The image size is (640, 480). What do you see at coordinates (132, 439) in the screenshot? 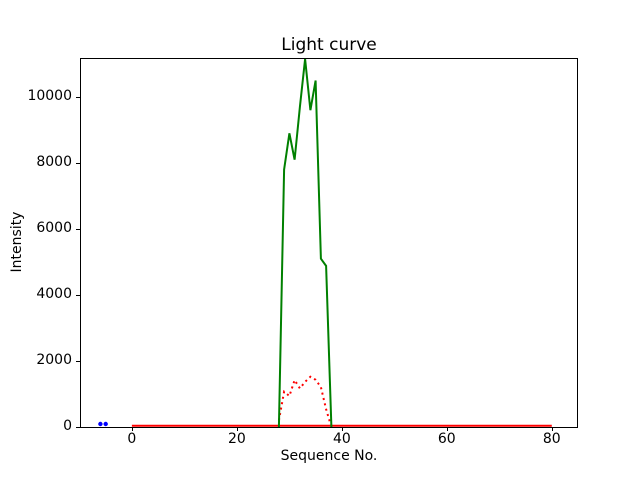
I see `x-tick-label: 0` at bounding box center [132, 439].